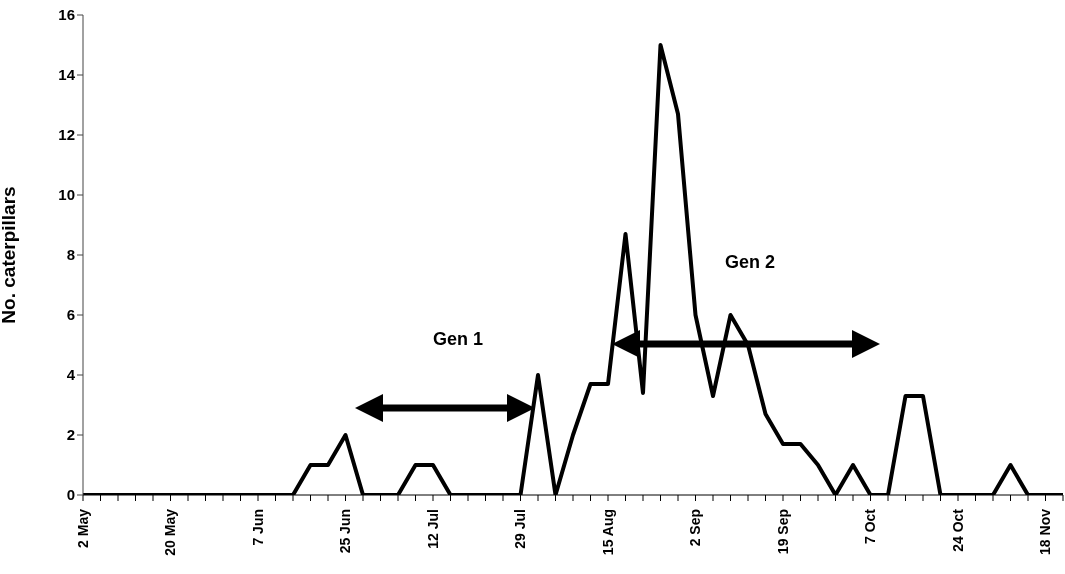  What do you see at coordinates (71, 375) in the screenshot?
I see `y-tick-label: 4` at bounding box center [71, 375].